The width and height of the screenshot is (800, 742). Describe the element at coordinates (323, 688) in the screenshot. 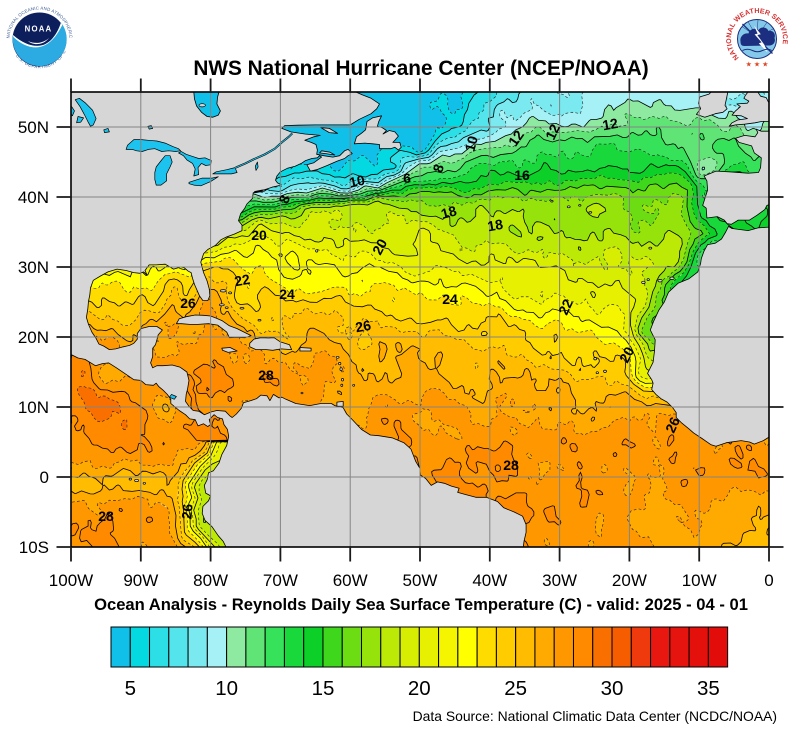

I see `svg-text: 15` at that location.